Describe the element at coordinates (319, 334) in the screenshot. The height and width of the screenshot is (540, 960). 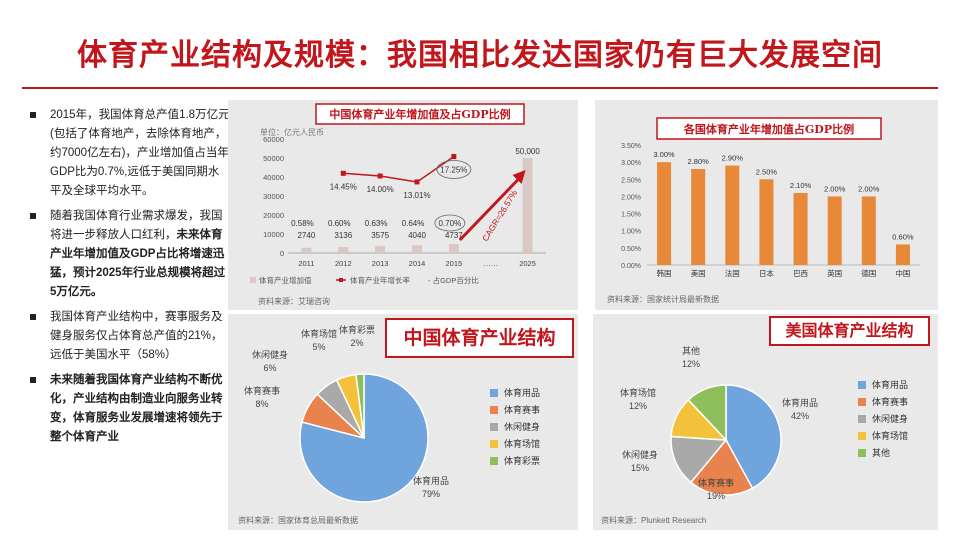
I see `slice-category-label: 体育场馆` at that location.